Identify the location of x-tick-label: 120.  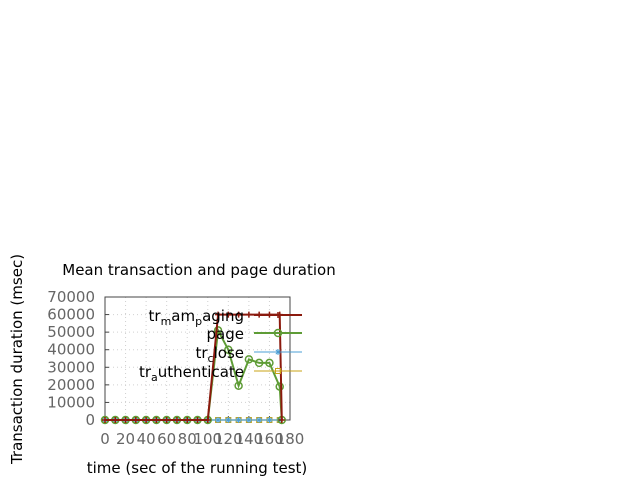
(228, 439).